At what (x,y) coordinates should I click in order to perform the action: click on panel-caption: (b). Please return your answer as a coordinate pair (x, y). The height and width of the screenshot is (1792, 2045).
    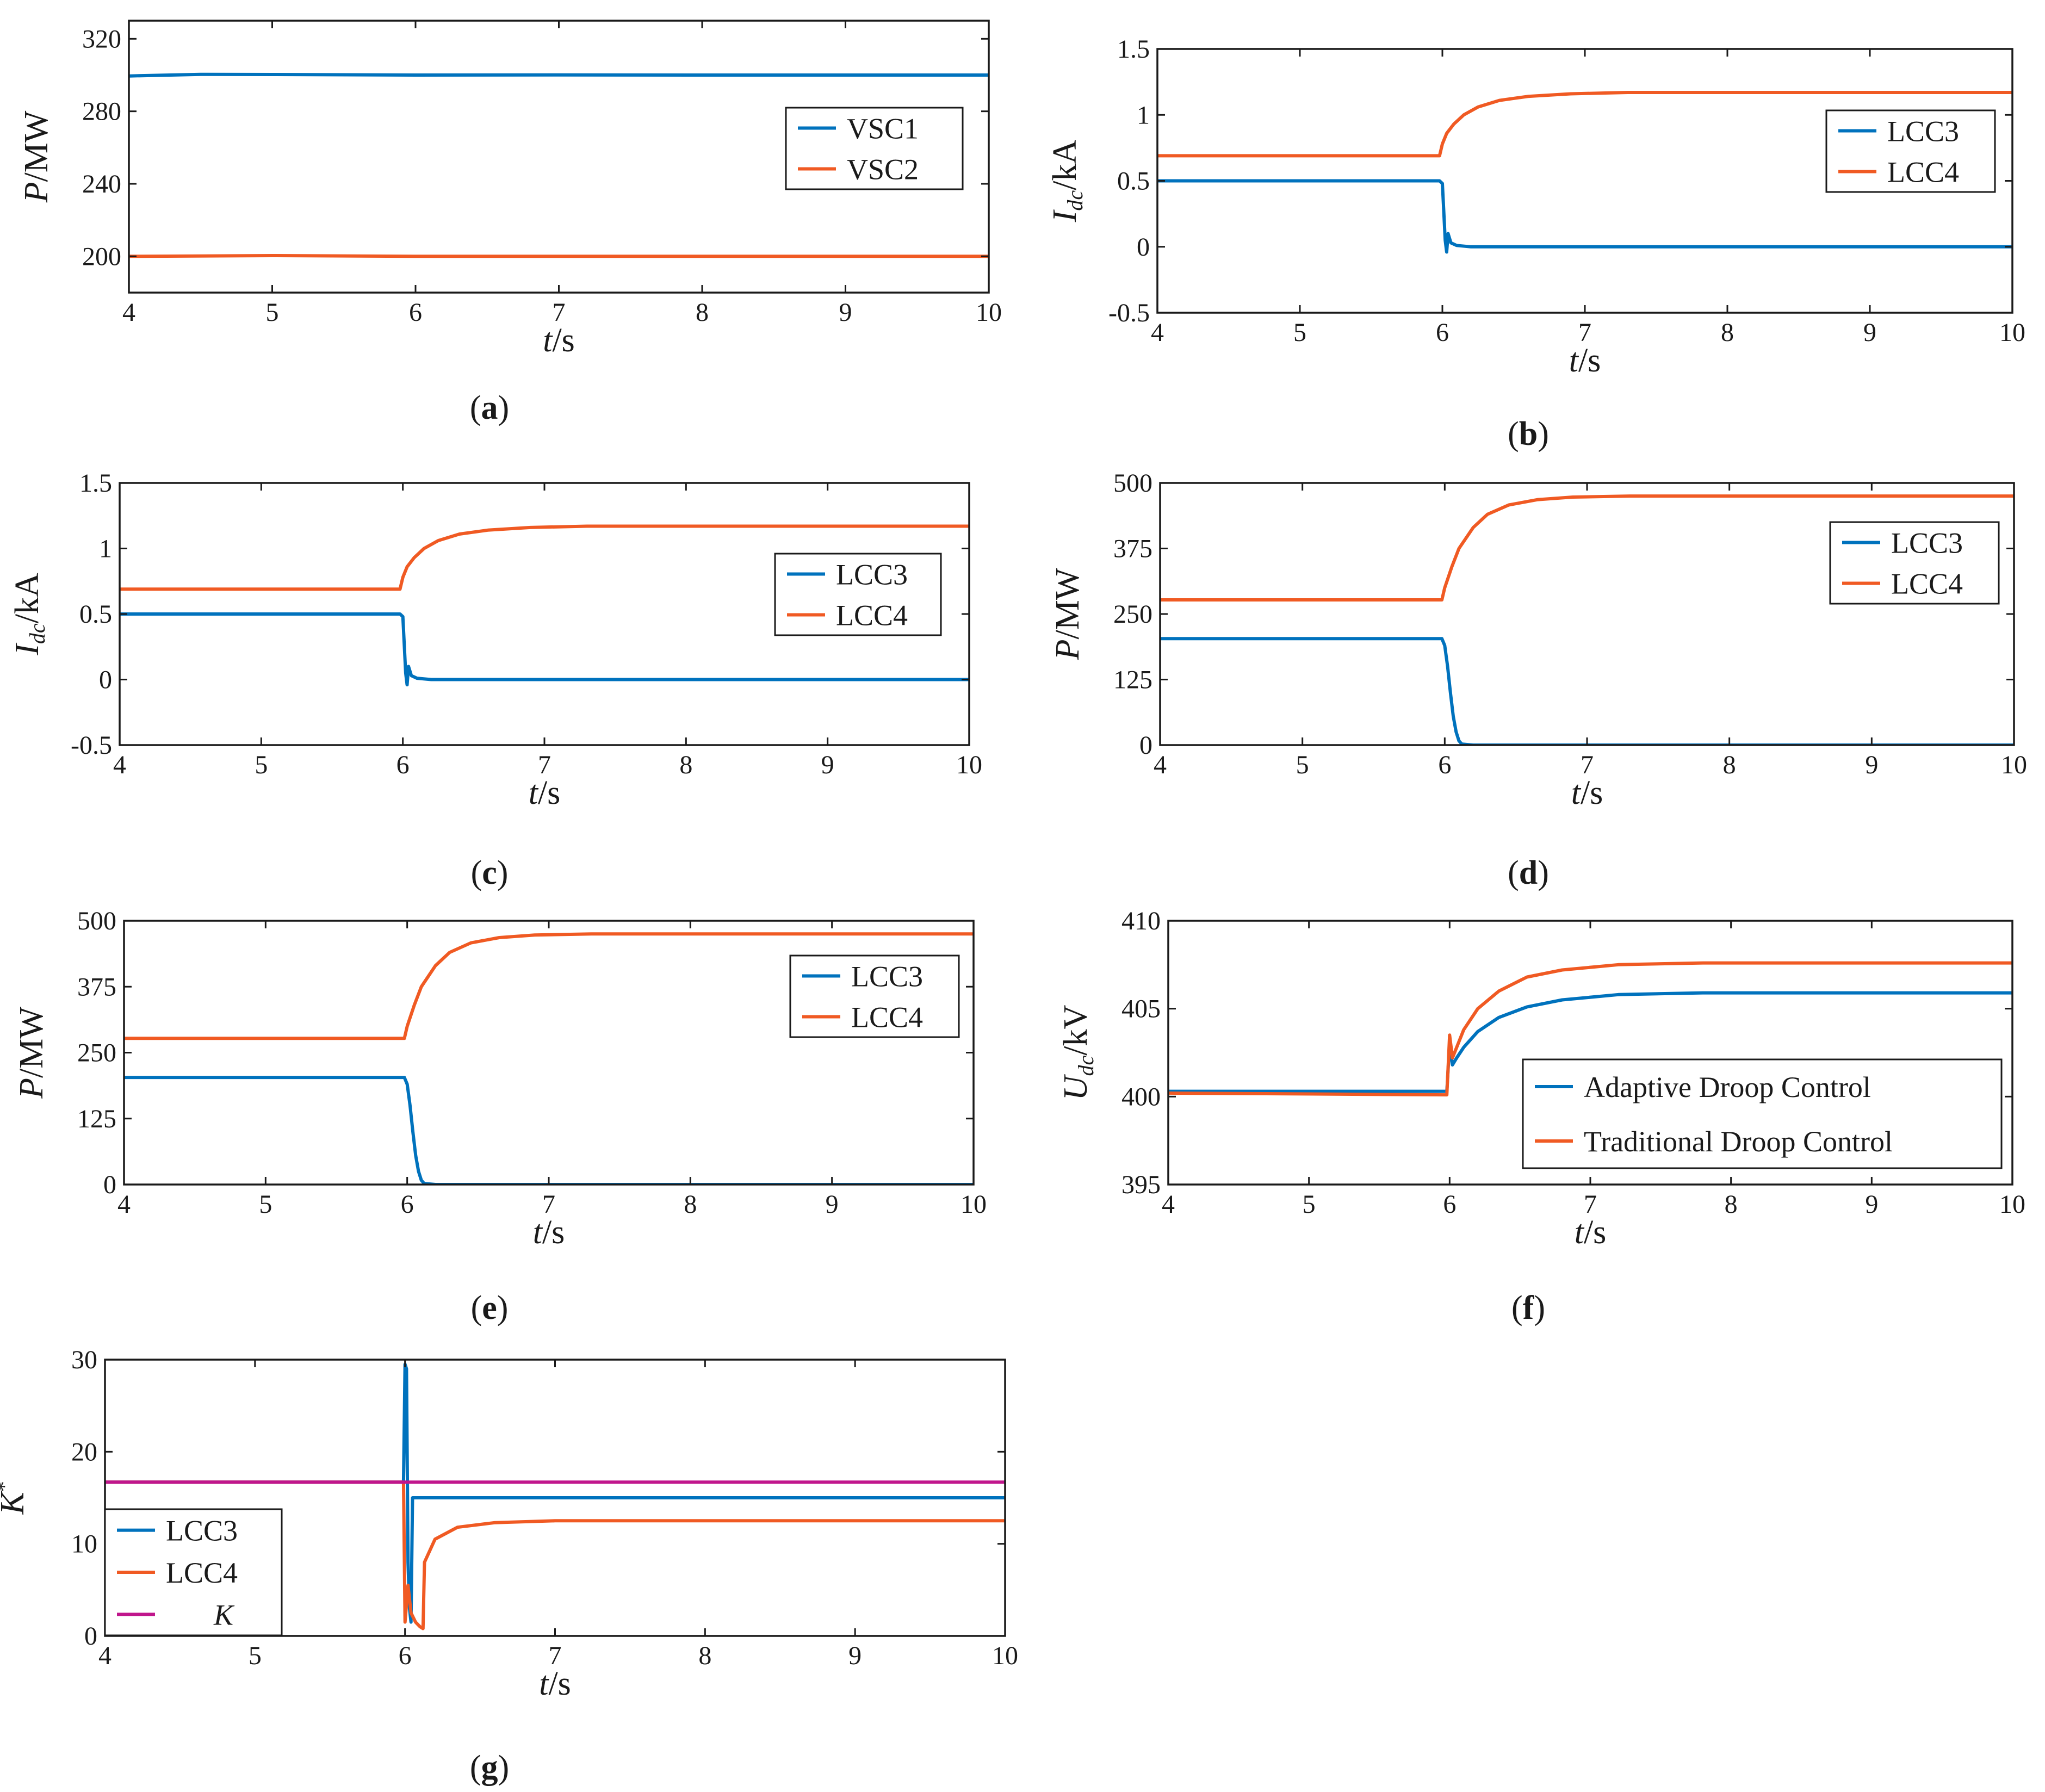
    Looking at the image, I should click on (1529, 434).